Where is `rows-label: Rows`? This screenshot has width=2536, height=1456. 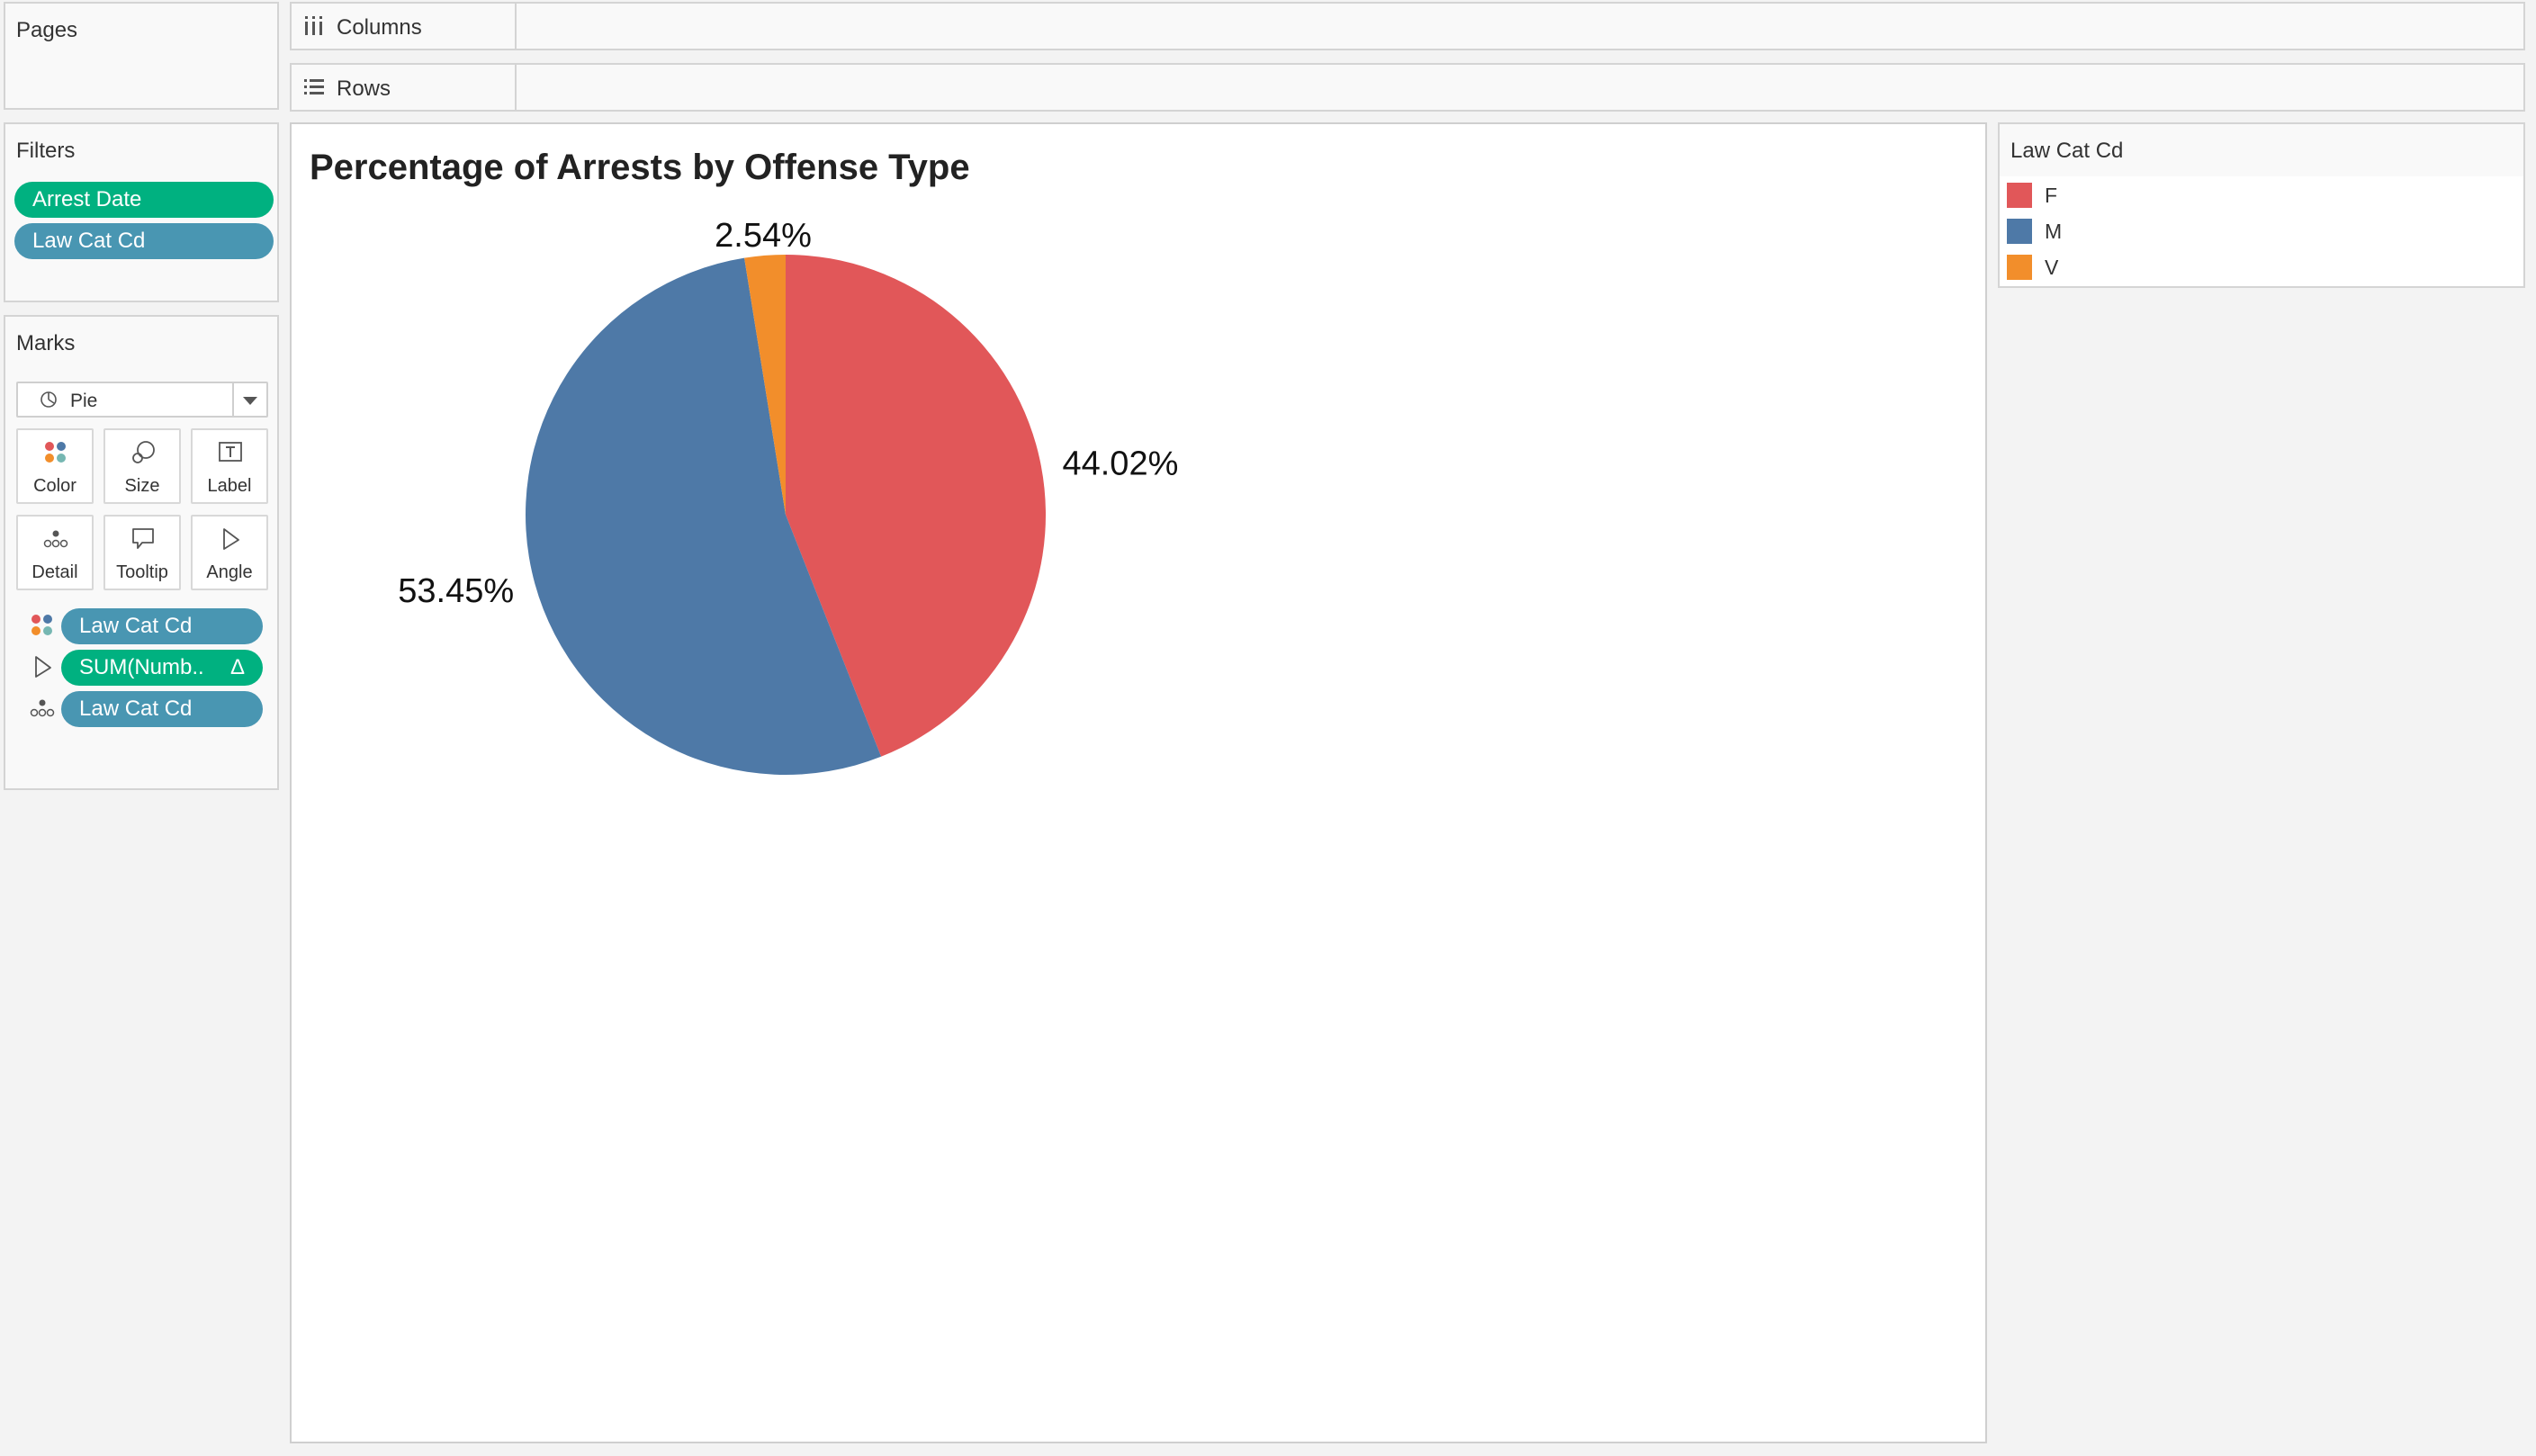
rows-label: Rows is located at coordinates (364, 89).